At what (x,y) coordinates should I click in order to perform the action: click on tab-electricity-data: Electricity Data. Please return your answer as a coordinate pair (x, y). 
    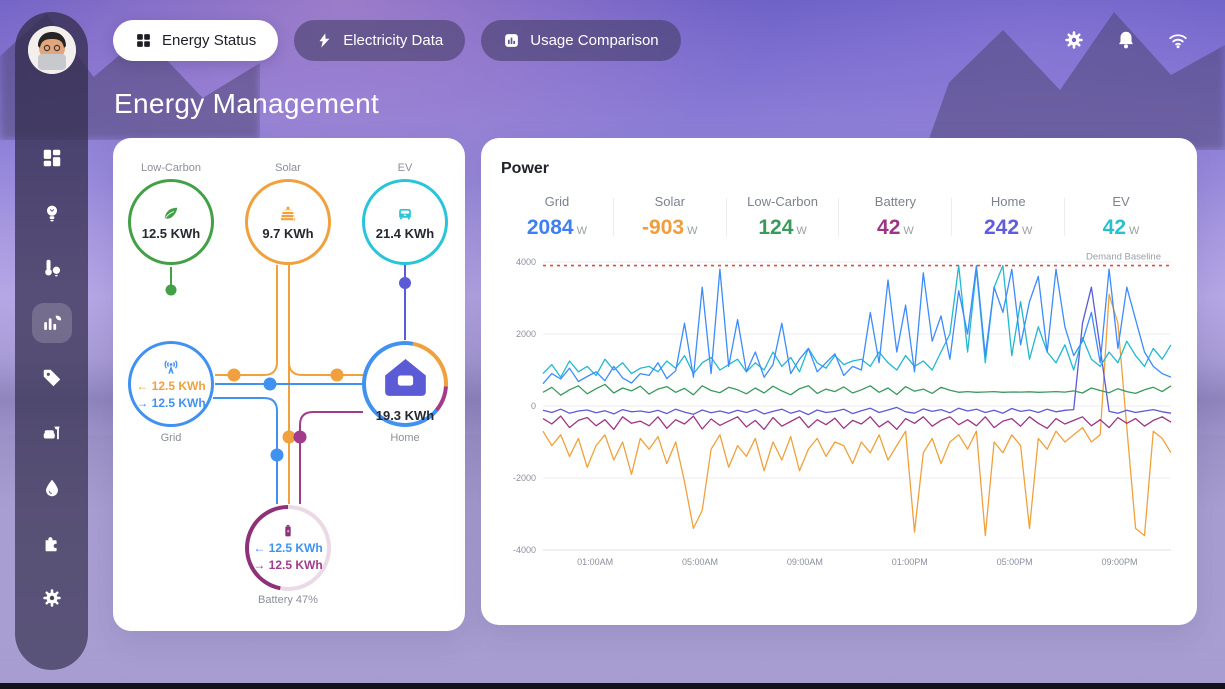
    Looking at the image, I should click on (380, 40).